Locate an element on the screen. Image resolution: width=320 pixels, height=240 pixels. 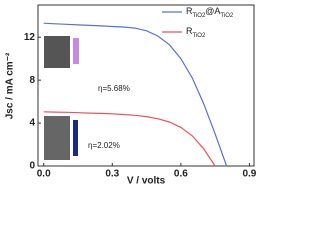
y-axis-label: Jsc / mA cm⁻² is located at coordinates (10, 85).